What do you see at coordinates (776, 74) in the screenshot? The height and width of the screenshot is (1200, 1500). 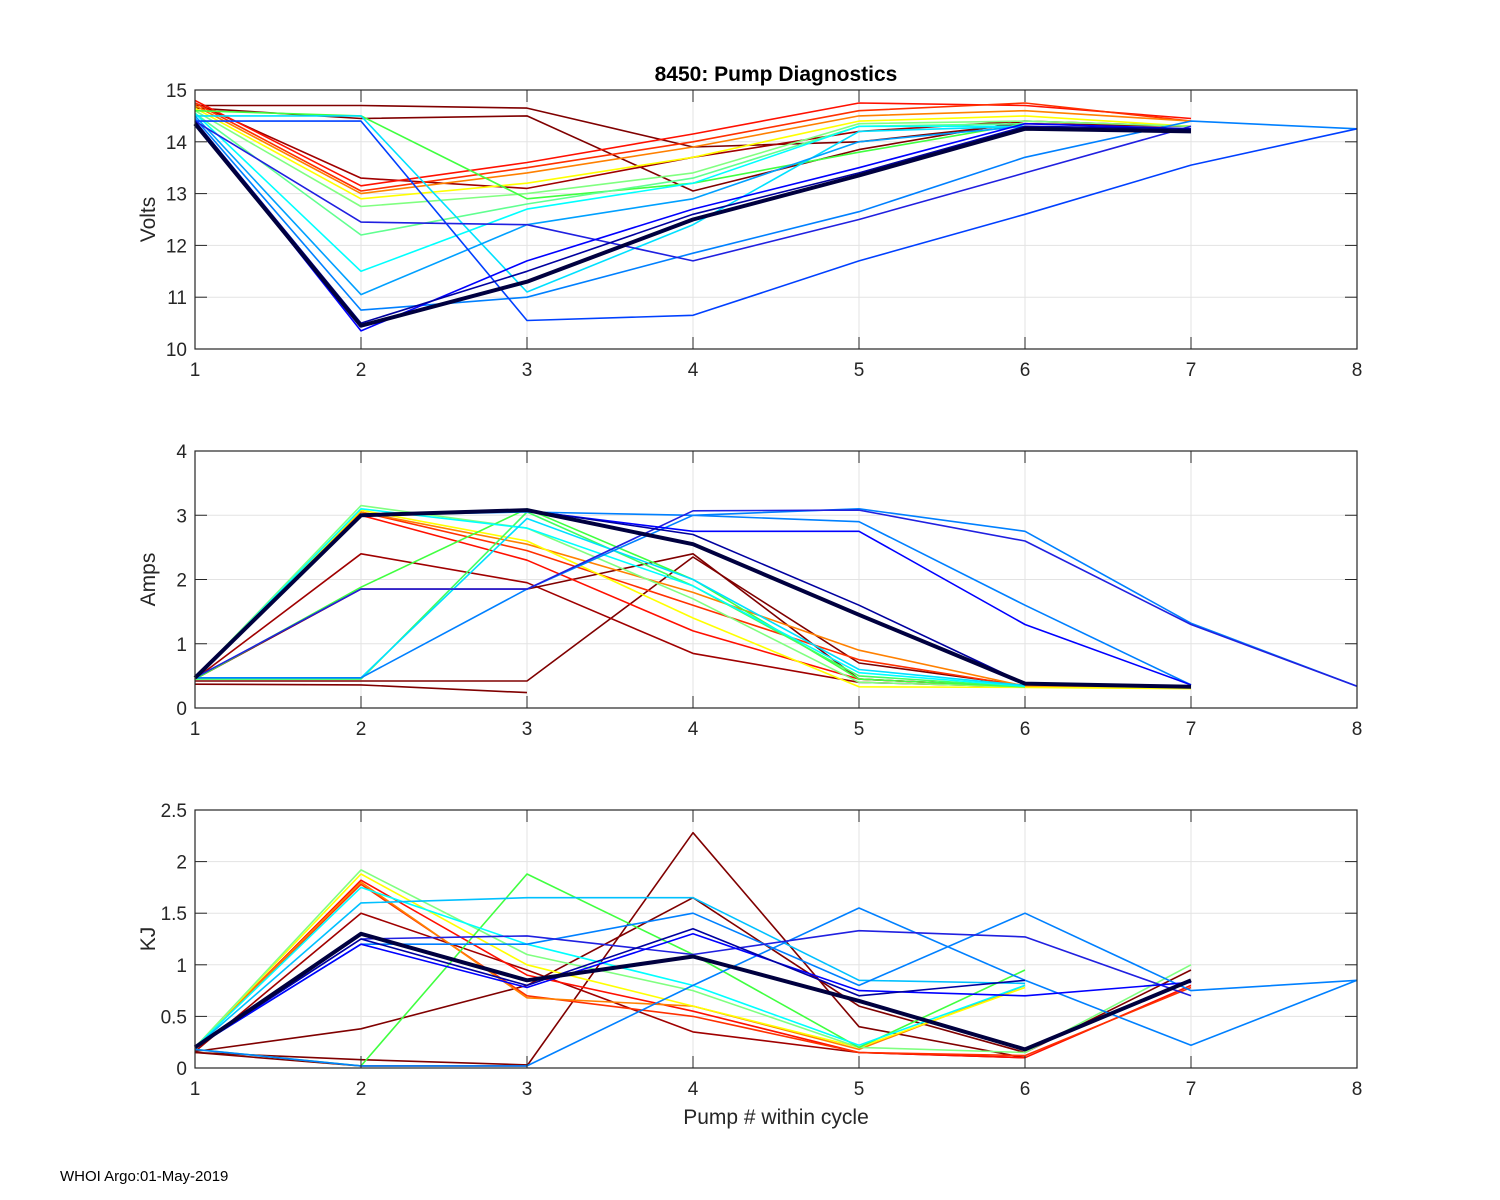 I see `figure-title: 8450: Pump Diagnostics` at bounding box center [776, 74].